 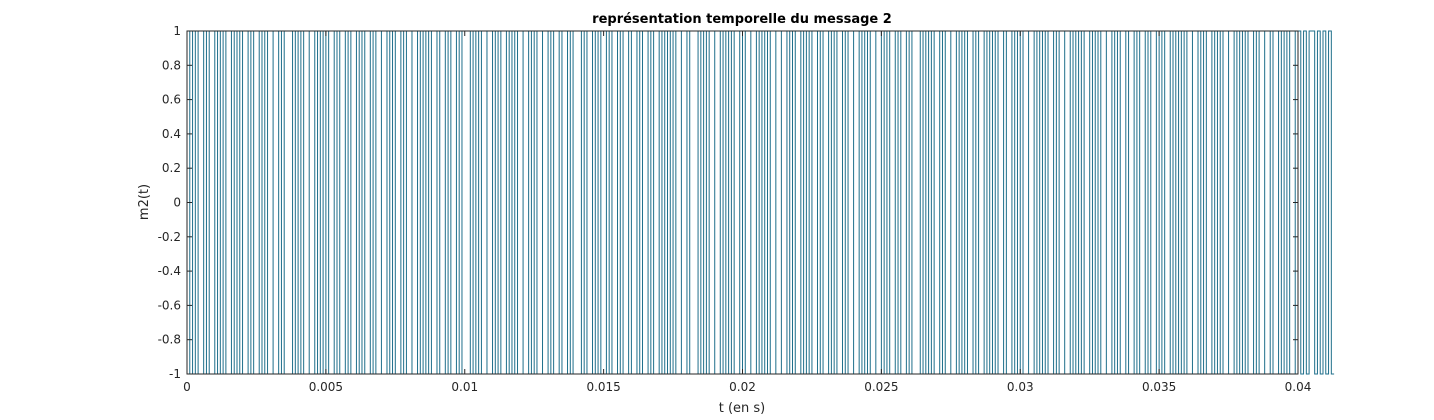 What do you see at coordinates (177, 31) in the screenshot?
I see `y-tick-label: 1` at bounding box center [177, 31].